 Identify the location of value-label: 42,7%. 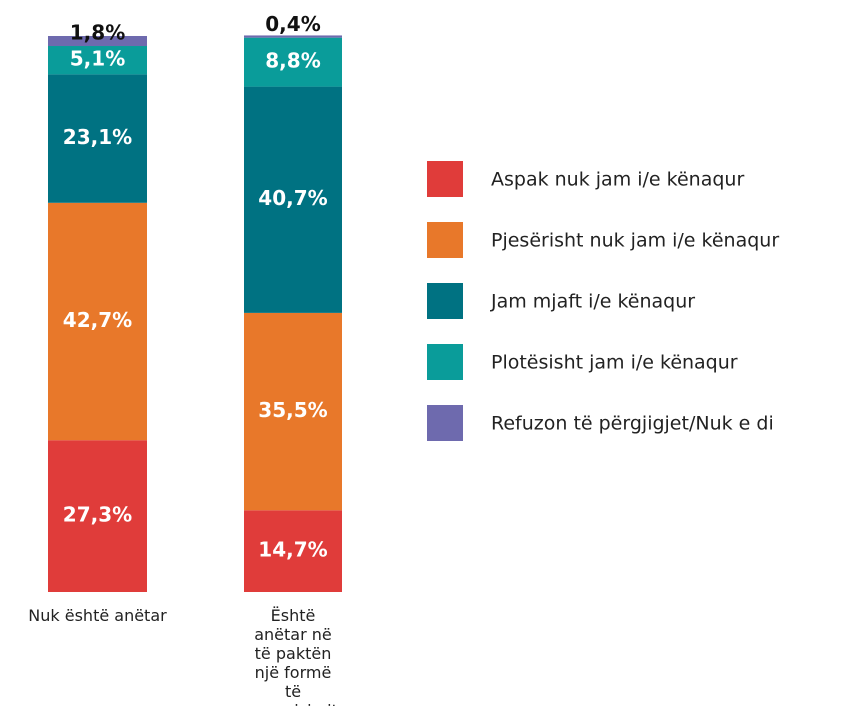
(97, 320).